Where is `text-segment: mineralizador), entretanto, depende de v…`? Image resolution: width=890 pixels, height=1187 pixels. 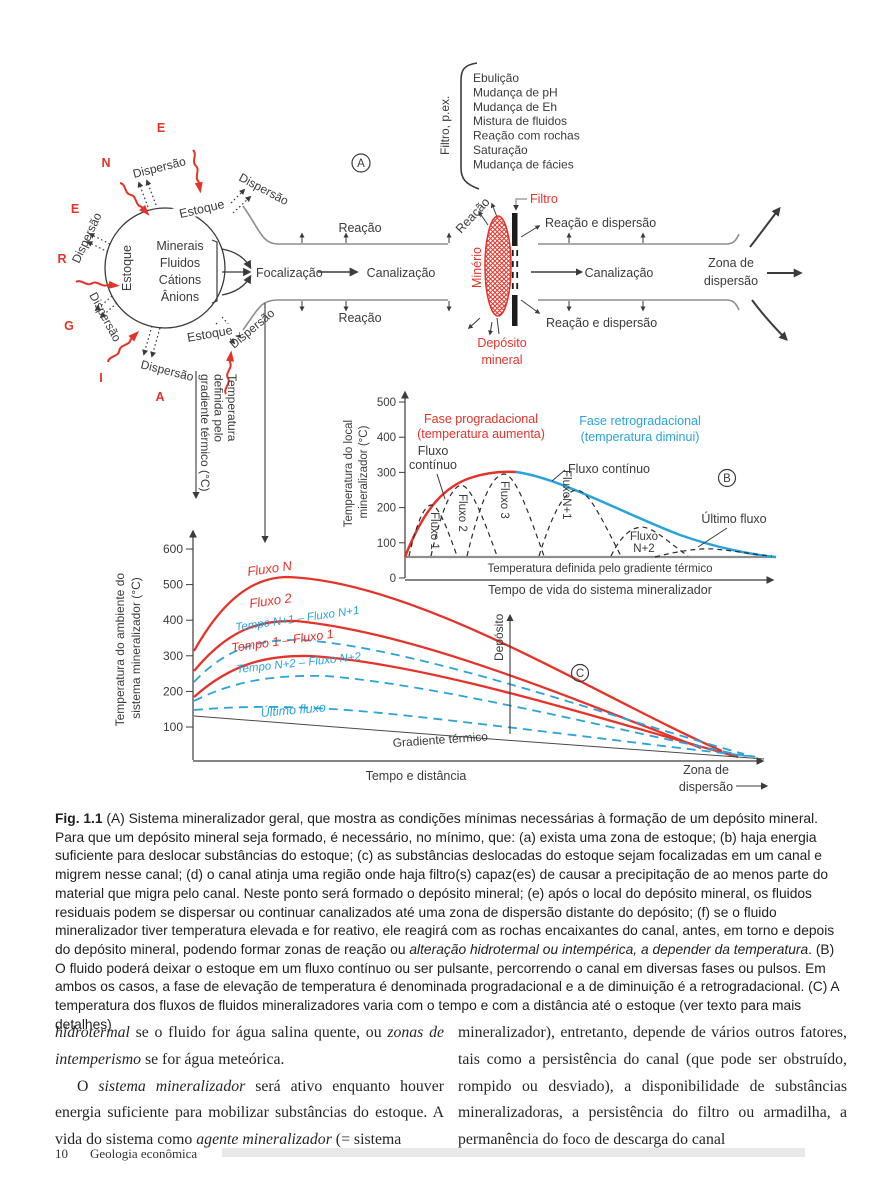
text-segment: mineralizador), entretanto, depende de v… is located at coordinates (652, 1086).